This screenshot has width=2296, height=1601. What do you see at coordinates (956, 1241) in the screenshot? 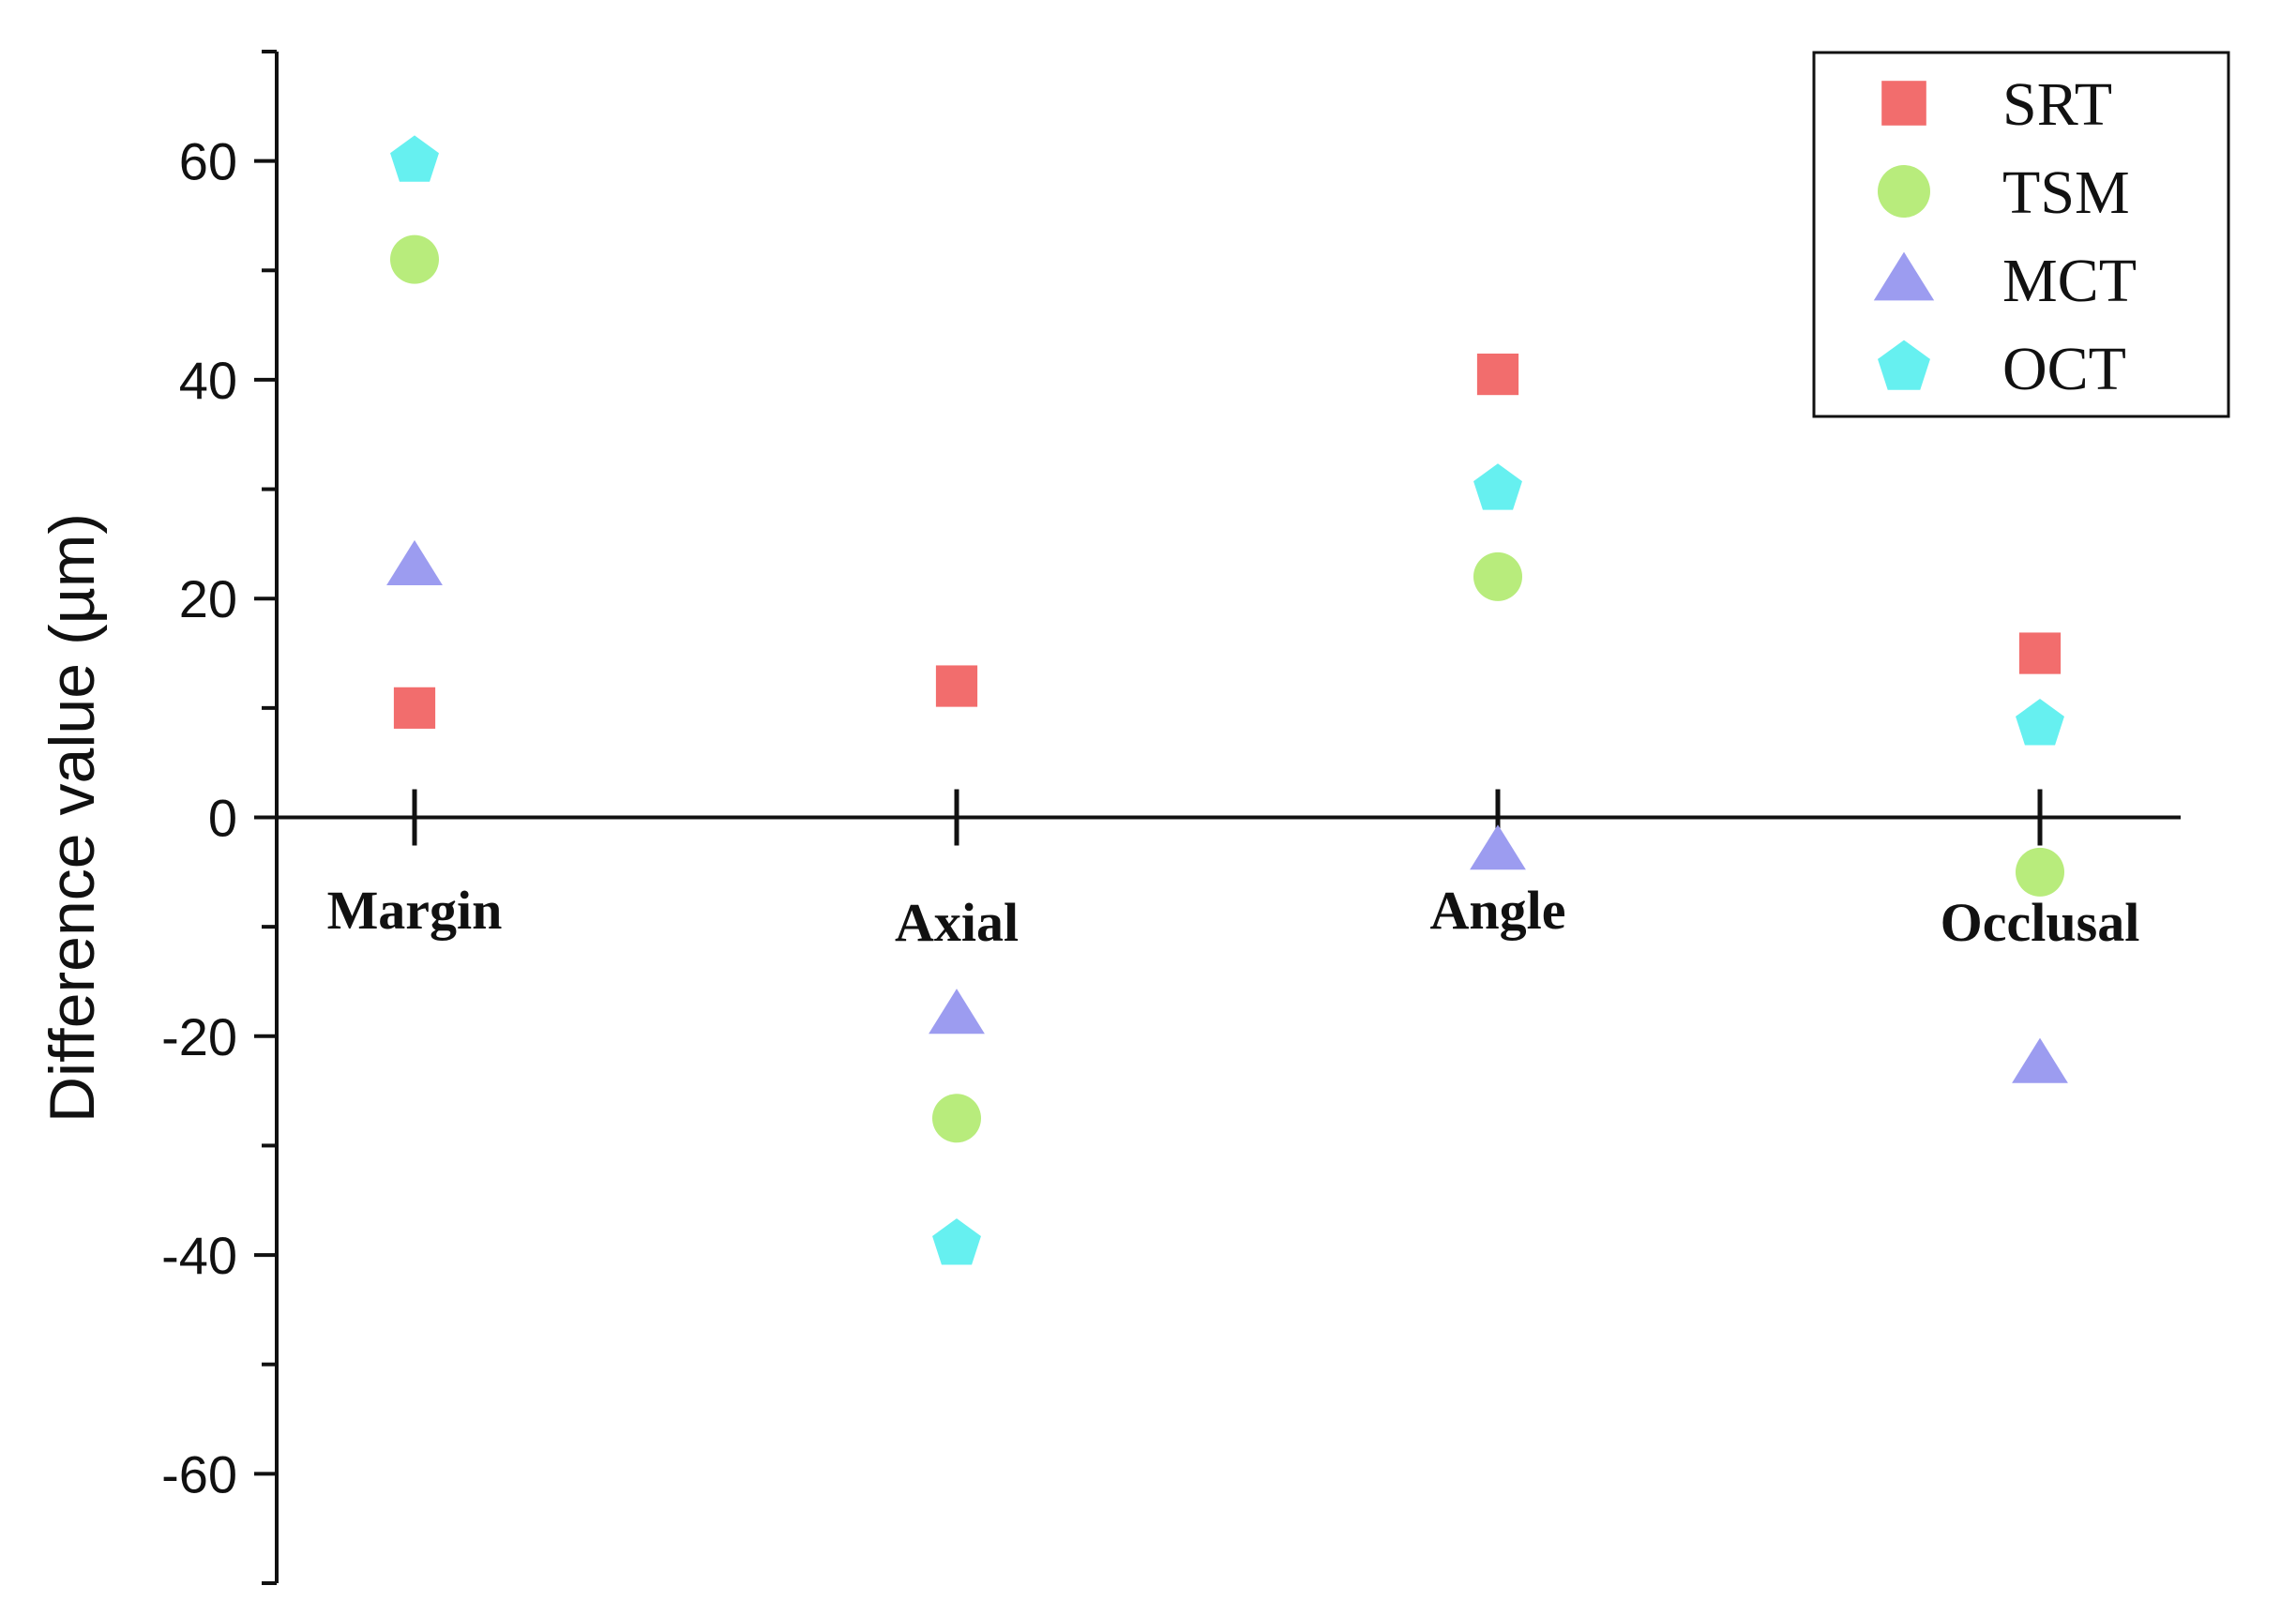
I see `point-oct-axial` at bounding box center [956, 1241].